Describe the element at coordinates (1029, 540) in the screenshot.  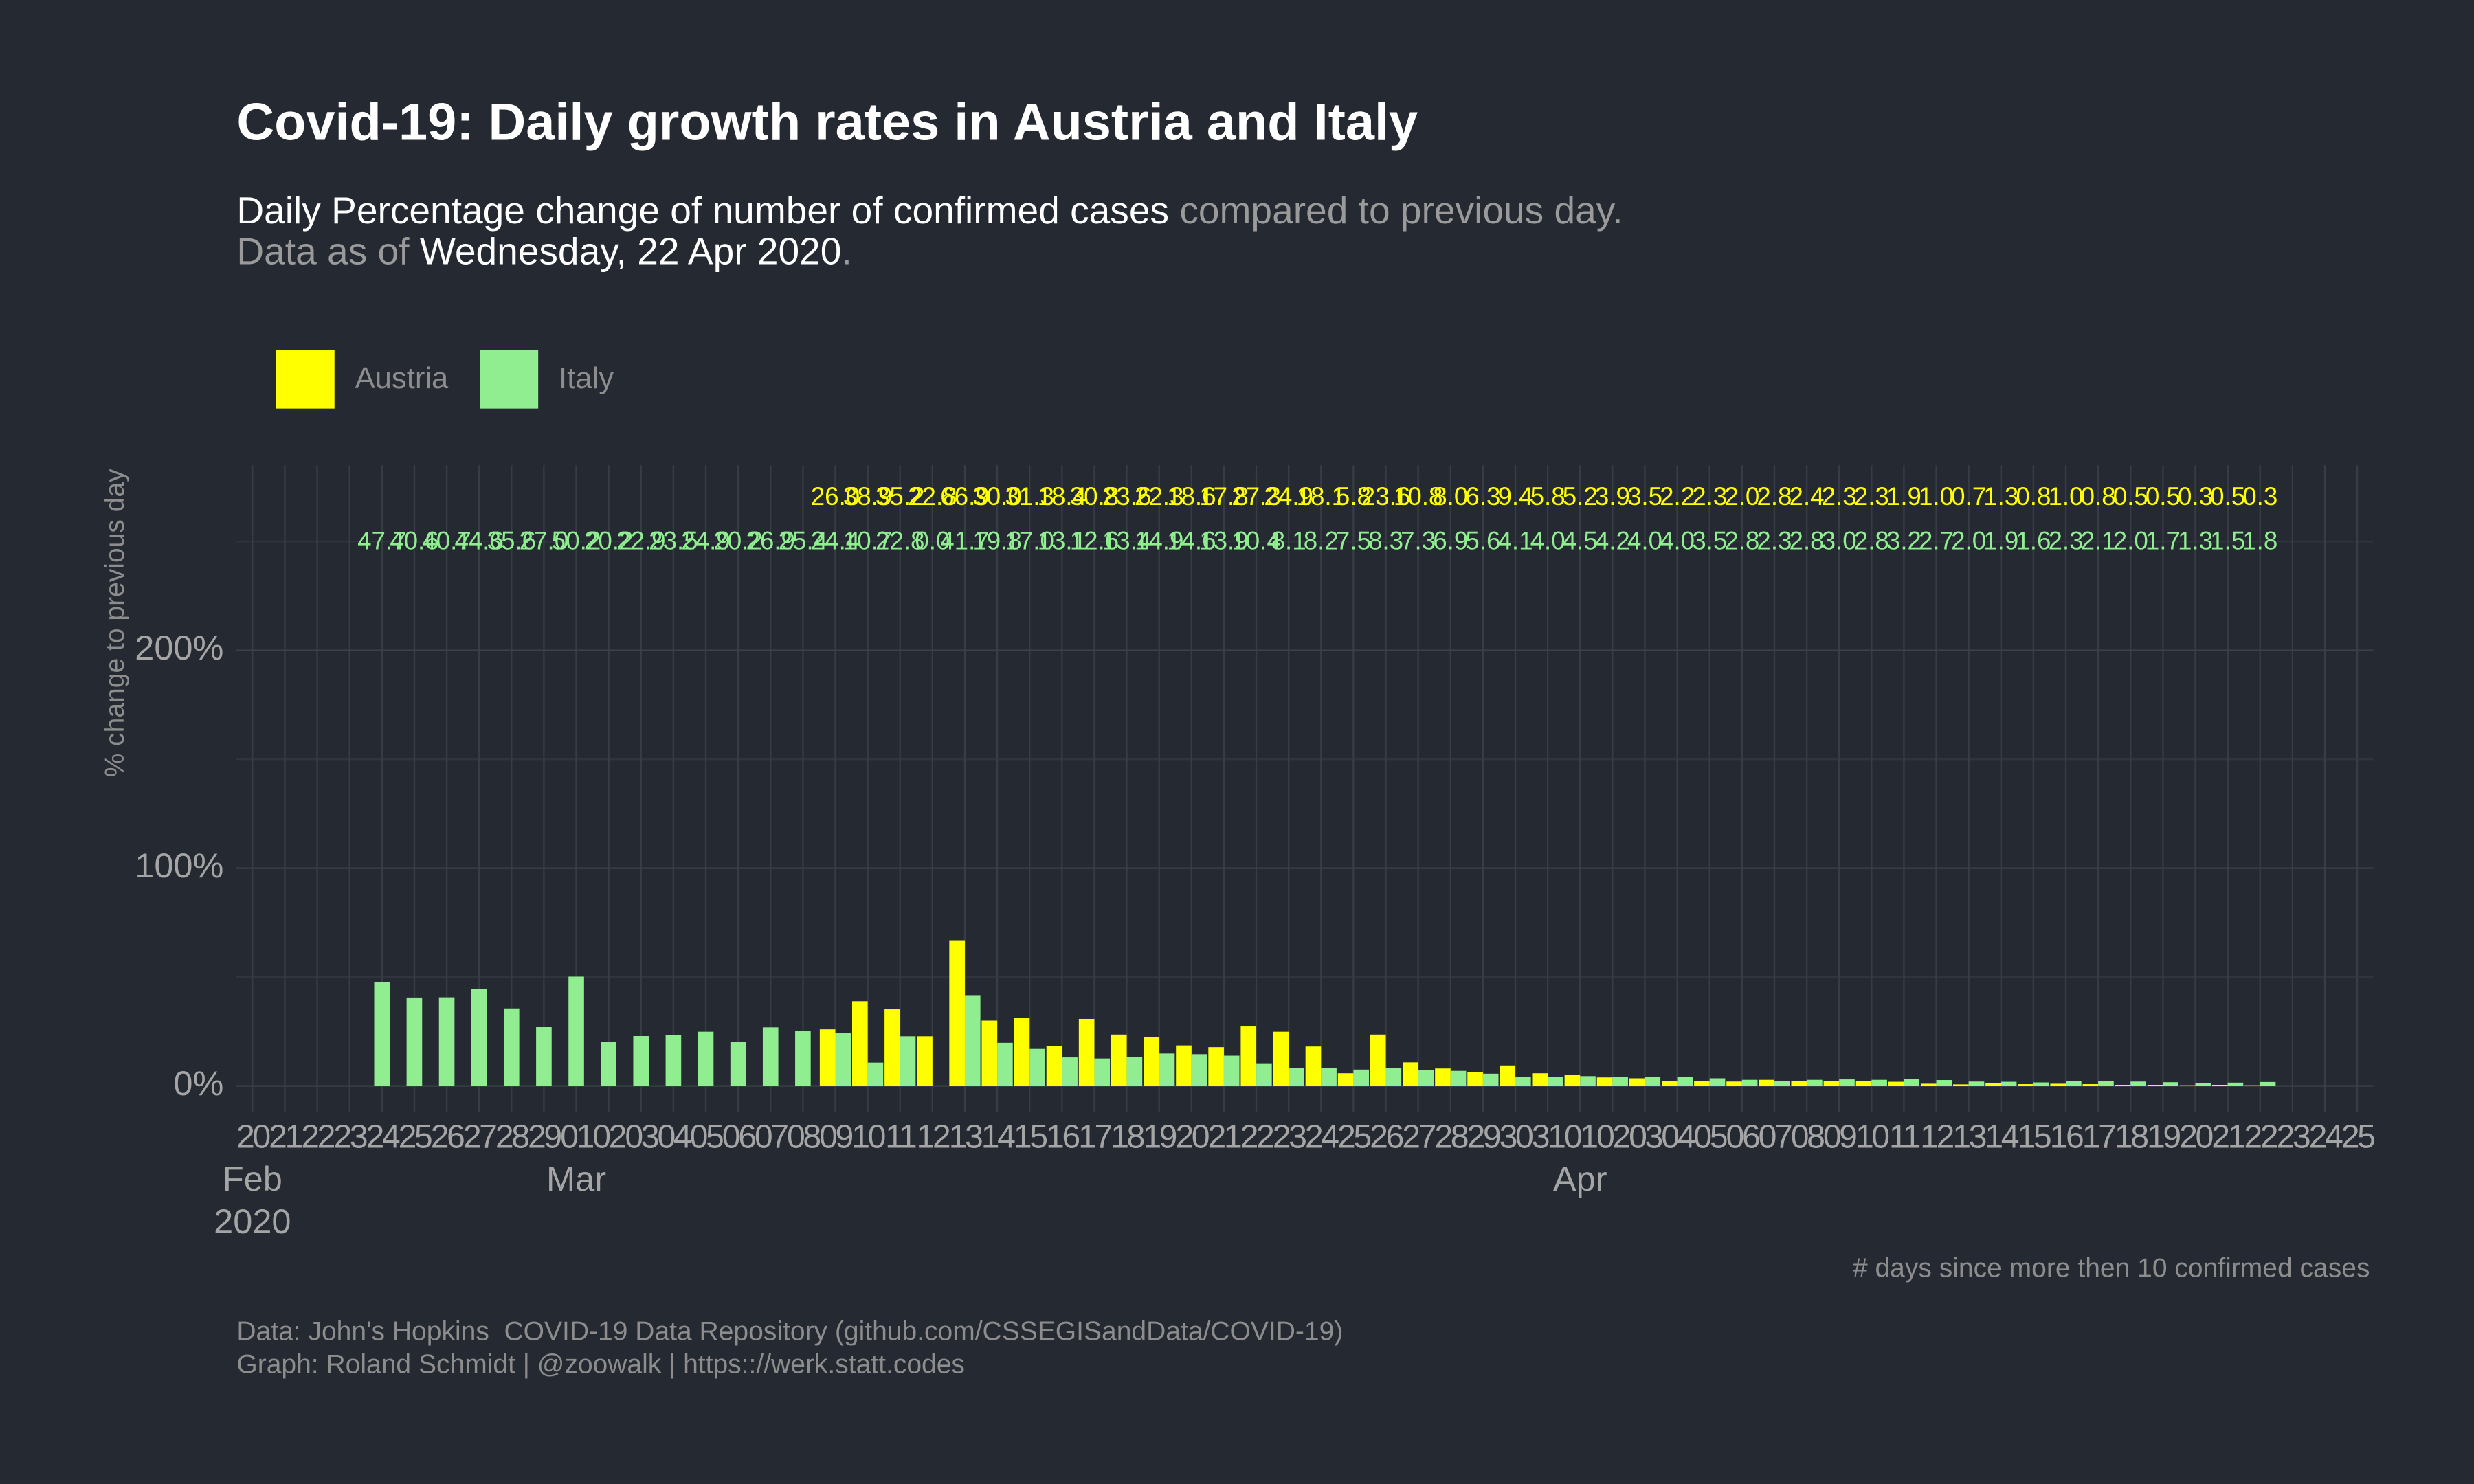
I see `data-label: 17.0` at that location.